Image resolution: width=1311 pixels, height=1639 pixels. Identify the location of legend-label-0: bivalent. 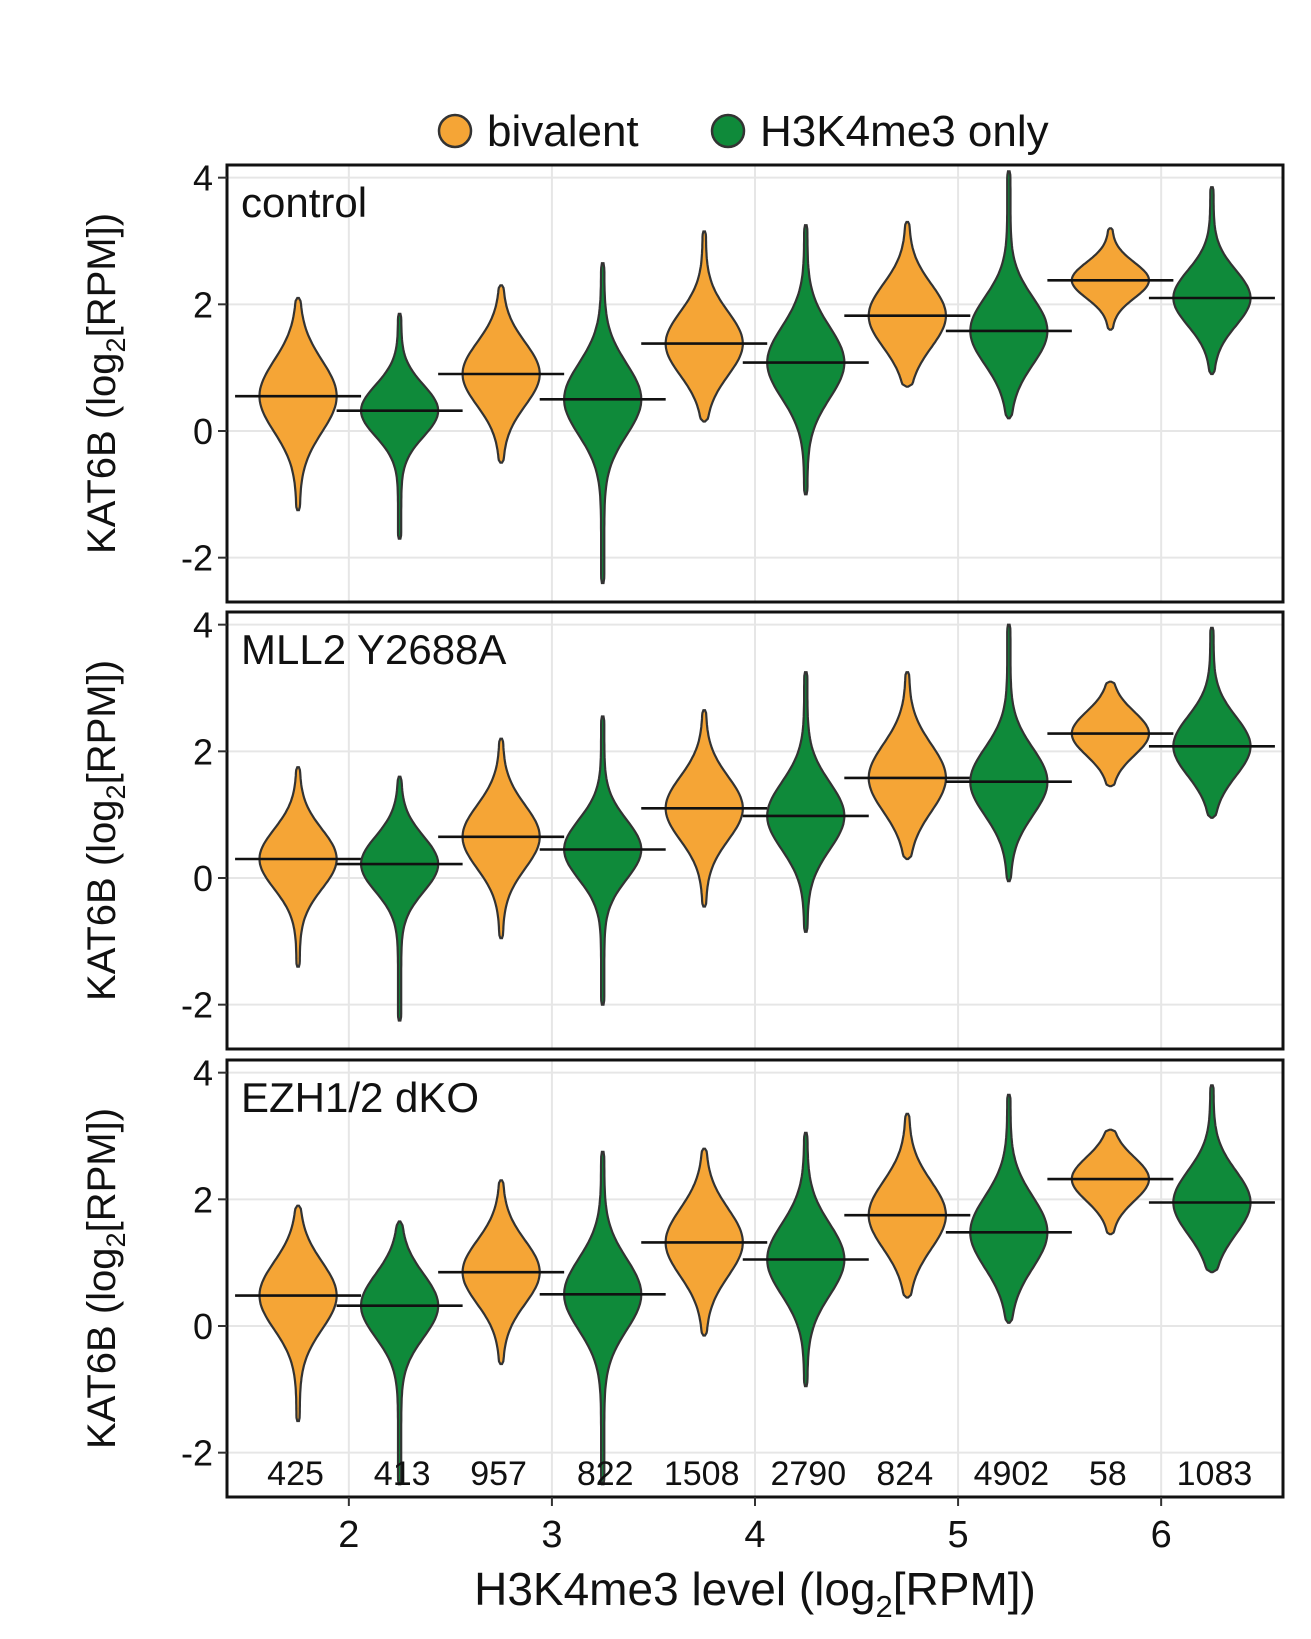
(563, 131).